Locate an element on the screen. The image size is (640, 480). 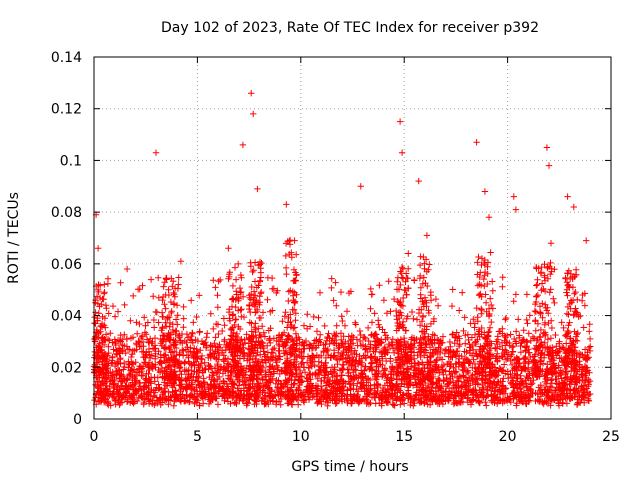
x-axis-label: GPS time / hours is located at coordinates (349, 467).